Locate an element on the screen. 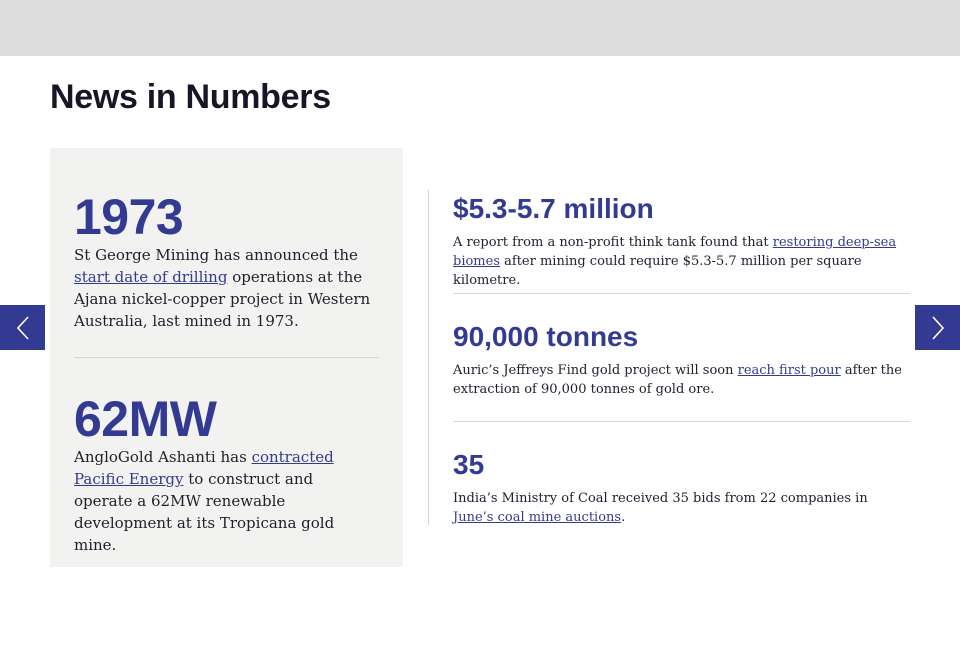  stat-figure: 62MW is located at coordinates (145, 419).